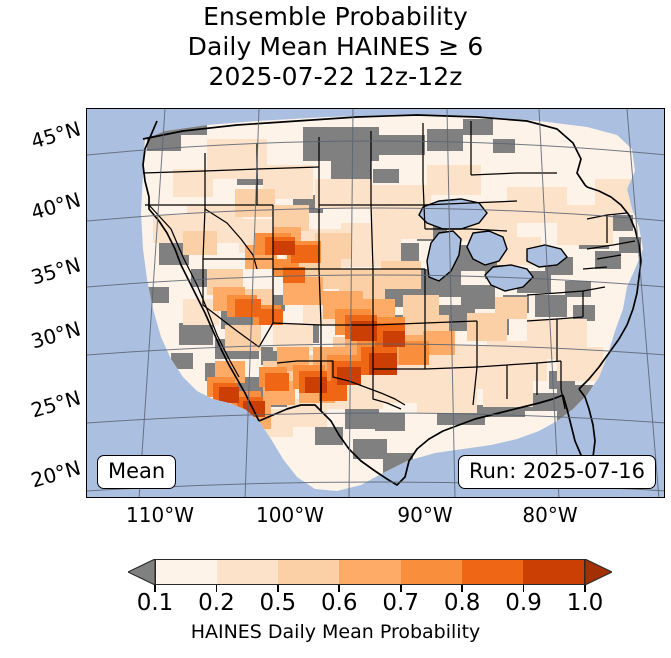 This screenshot has width=671, height=658. I want to click on colorbar-axis-label: HAINES Daily Mean Probability, so click(335, 632).